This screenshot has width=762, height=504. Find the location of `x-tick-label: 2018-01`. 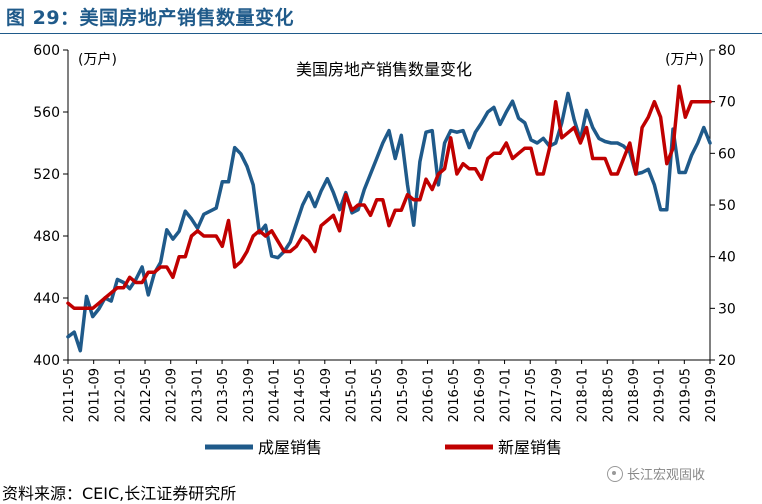

x-tick-label: 2018-01 is located at coordinates (583, 395).